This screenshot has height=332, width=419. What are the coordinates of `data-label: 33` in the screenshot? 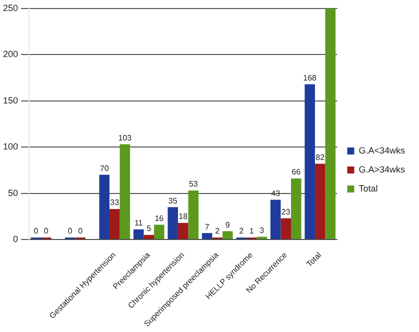 It's located at (115, 203).